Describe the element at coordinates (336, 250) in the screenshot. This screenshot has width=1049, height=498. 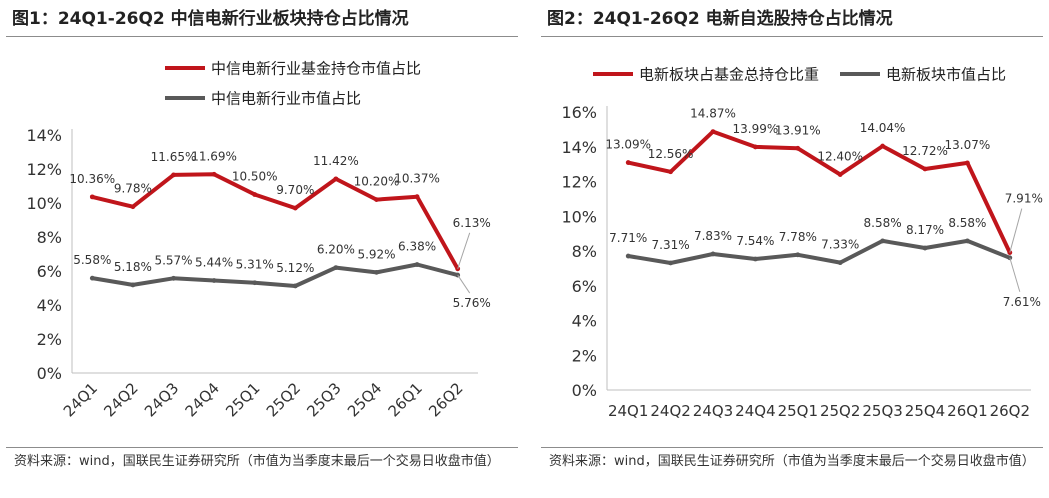
I see `data-label: 6.20%` at that location.